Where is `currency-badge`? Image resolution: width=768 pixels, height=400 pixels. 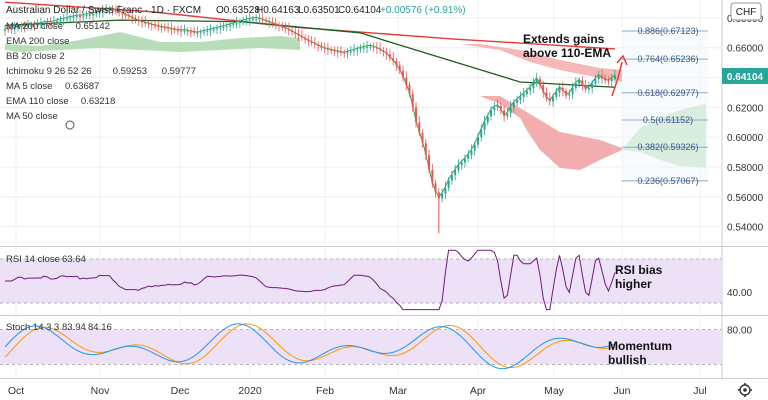 currency-badge is located at coordinates (746, 11).